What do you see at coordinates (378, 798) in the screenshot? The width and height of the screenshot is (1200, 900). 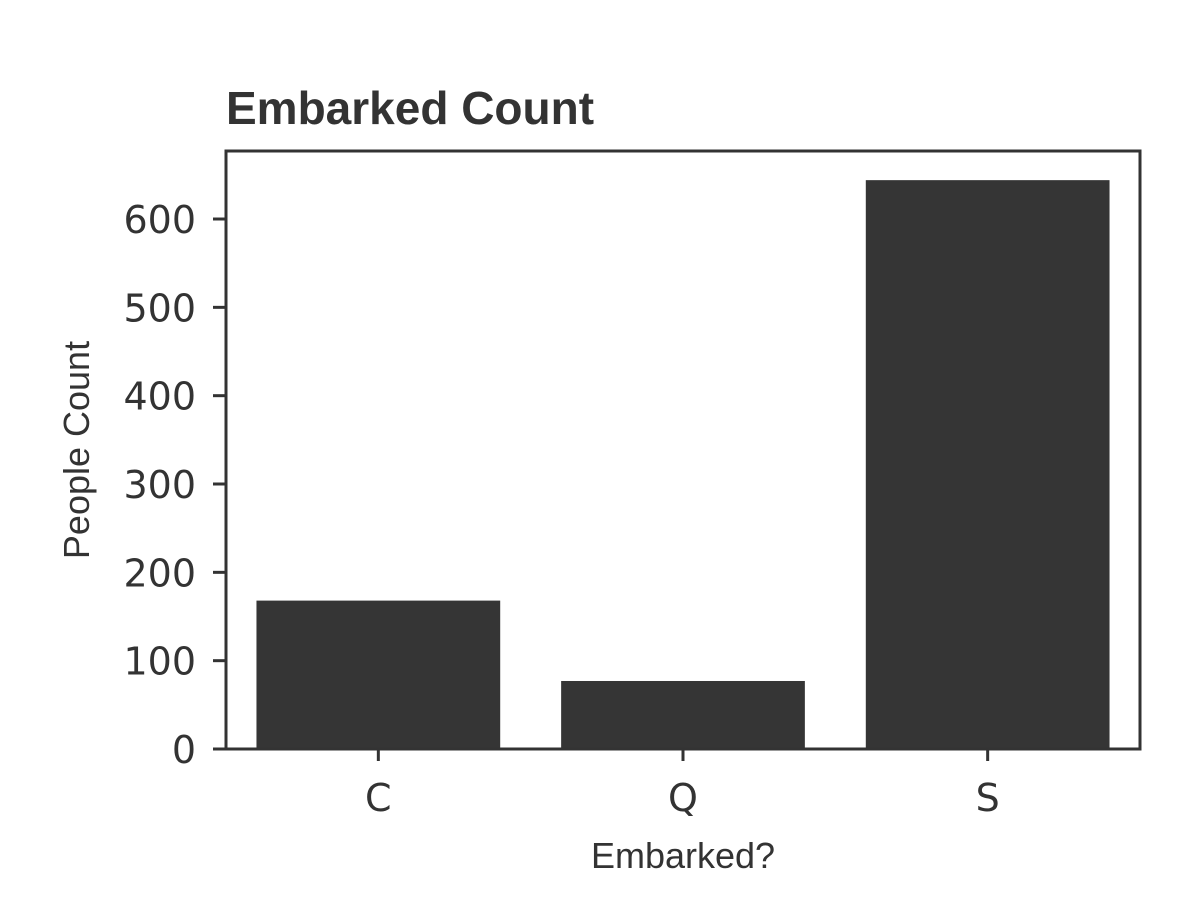 I see `x-tick-label-C: C` at bounding box center [378, 798].